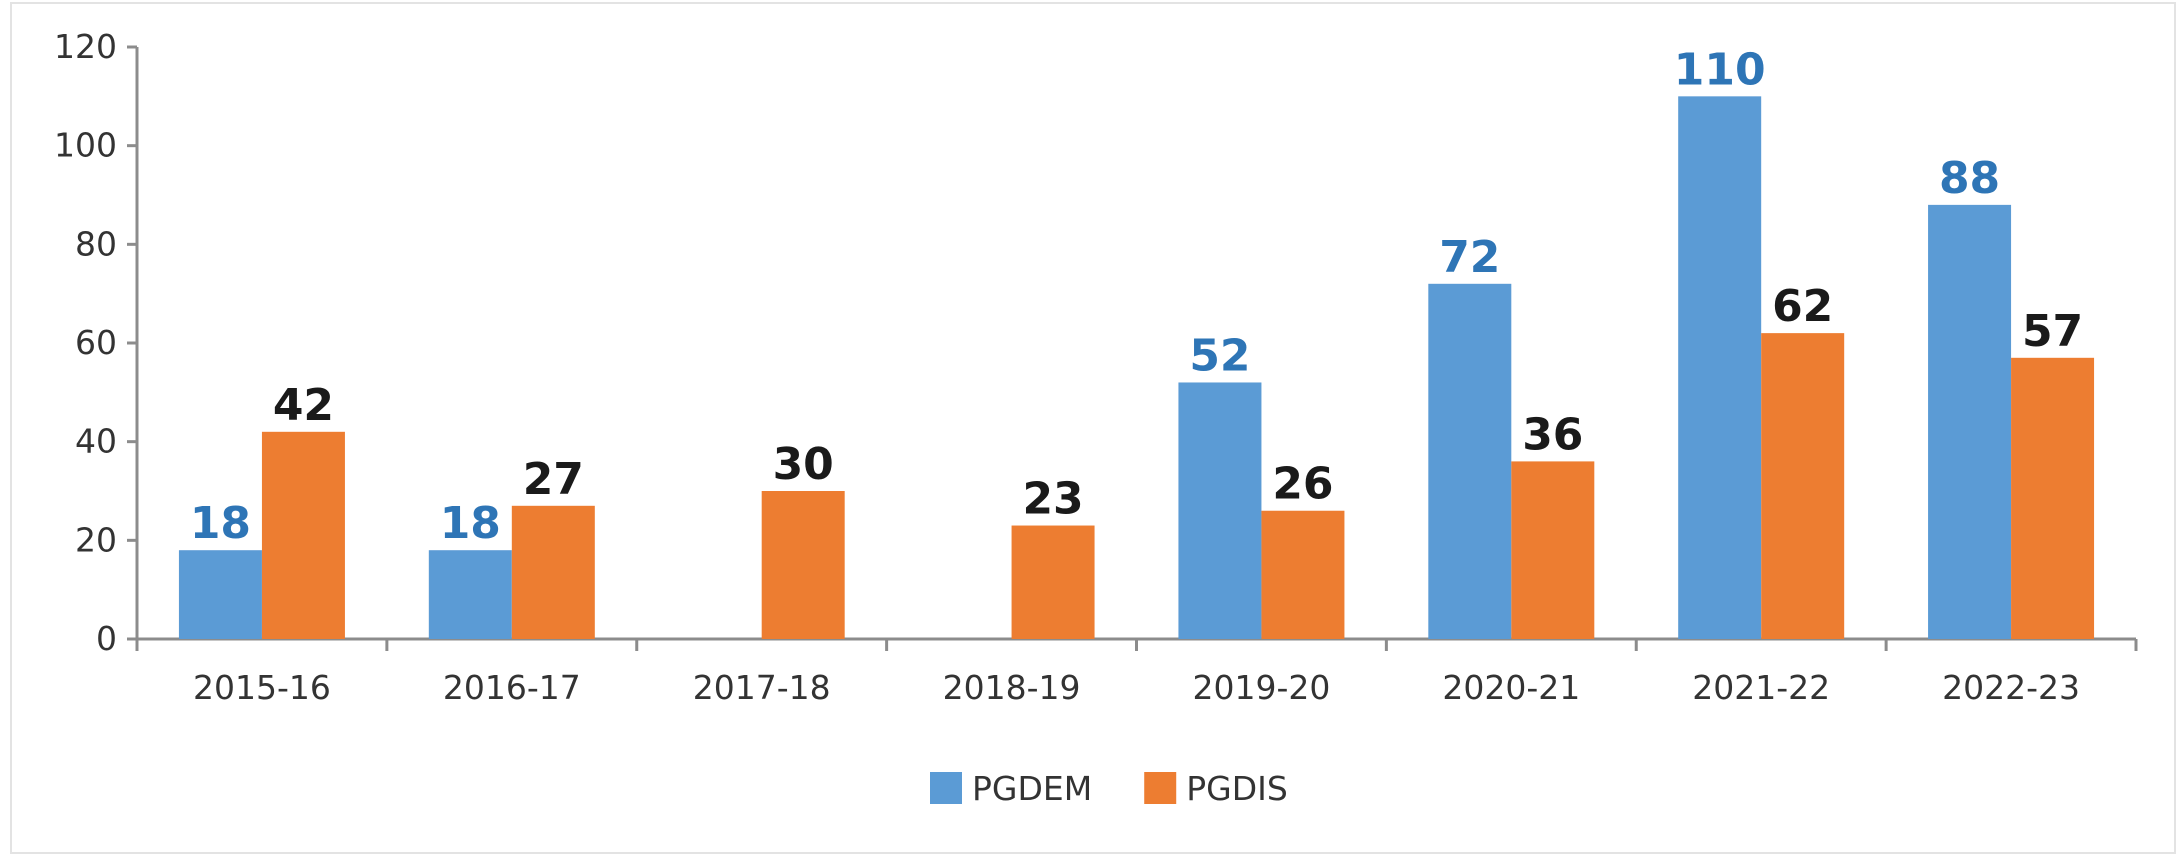 This screenshot has width=2182, height=858. I want to click on data-label-pgdis: 42, so click(303, 405).